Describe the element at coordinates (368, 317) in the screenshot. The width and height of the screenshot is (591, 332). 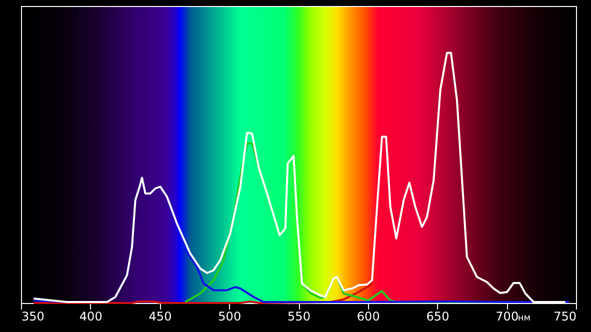
I see `x-tick-label: 600` at that location.